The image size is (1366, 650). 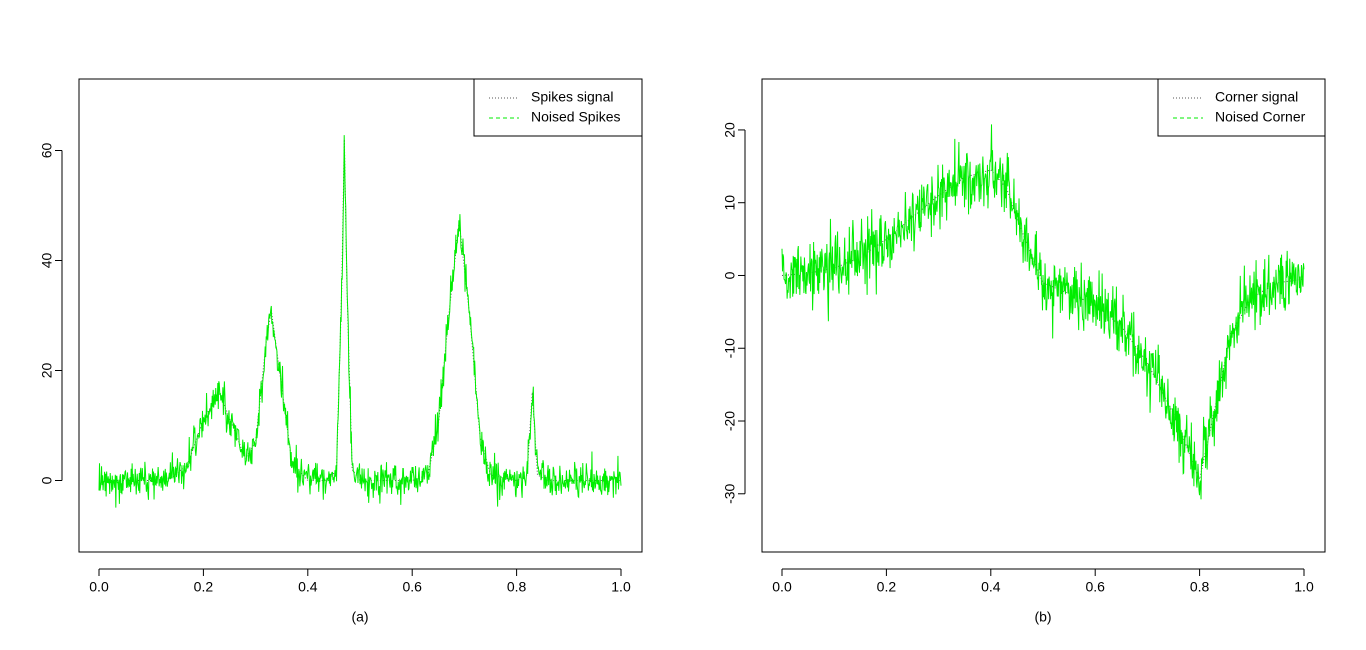 What do you see at coordinates (730, 421) in the screenshot?
I see `y-tick-label: -20` at bounding box center [730, 421].